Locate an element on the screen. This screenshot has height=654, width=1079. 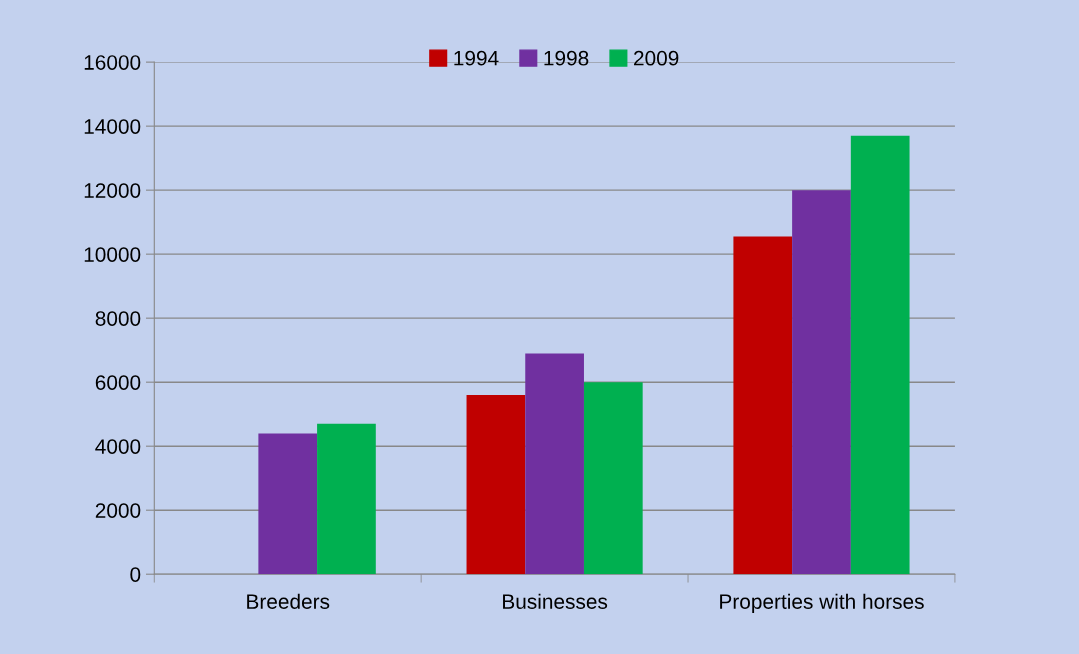
y-tick-label: 16000 is located at coordinates (112, 62).